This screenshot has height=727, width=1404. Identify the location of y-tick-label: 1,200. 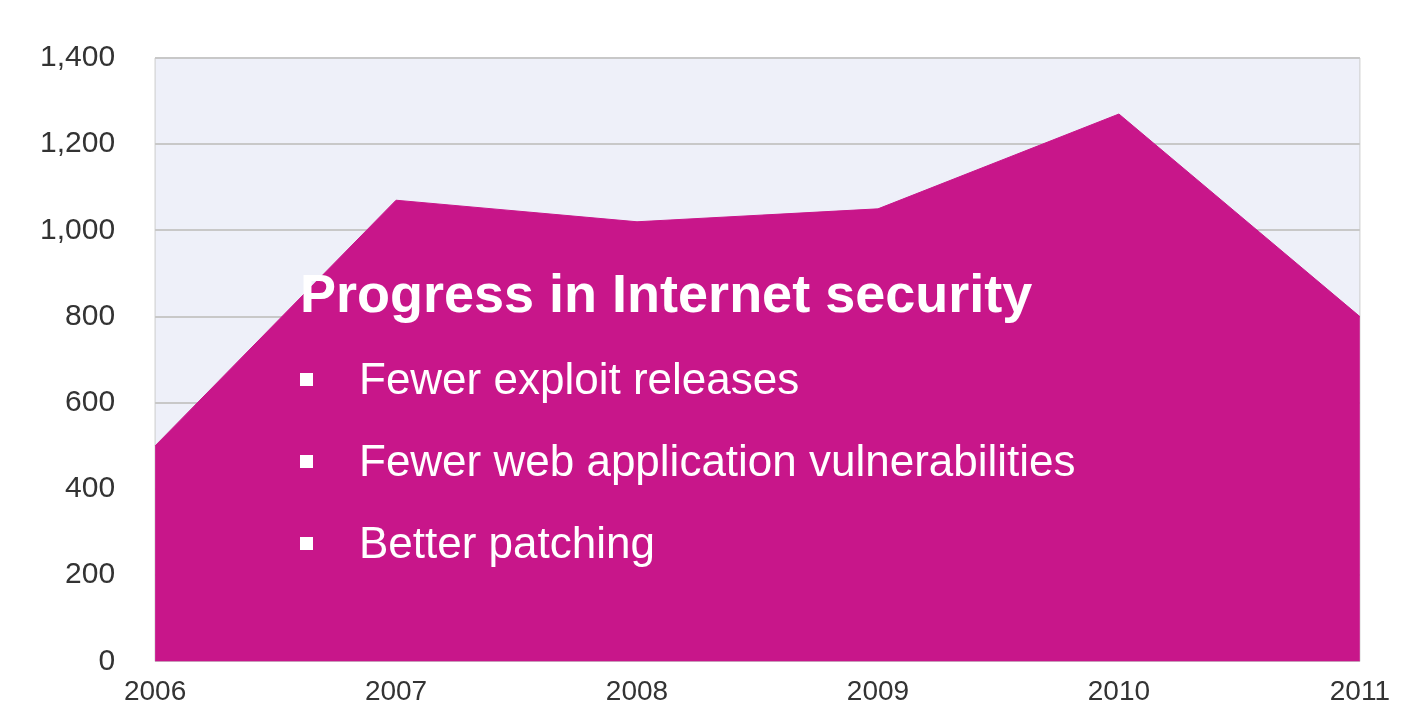
(78, 142).